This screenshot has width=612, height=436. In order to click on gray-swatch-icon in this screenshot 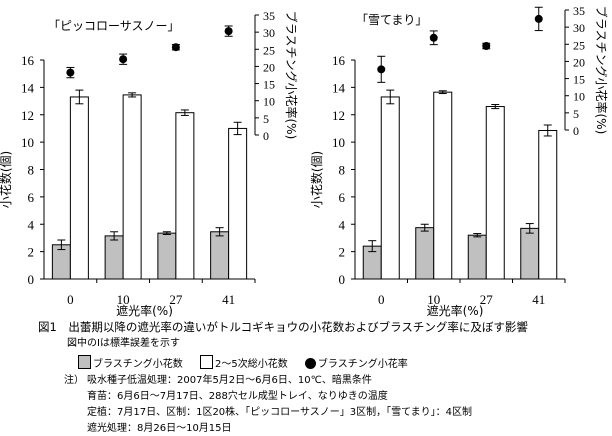, I will do `click(84, 362)`.